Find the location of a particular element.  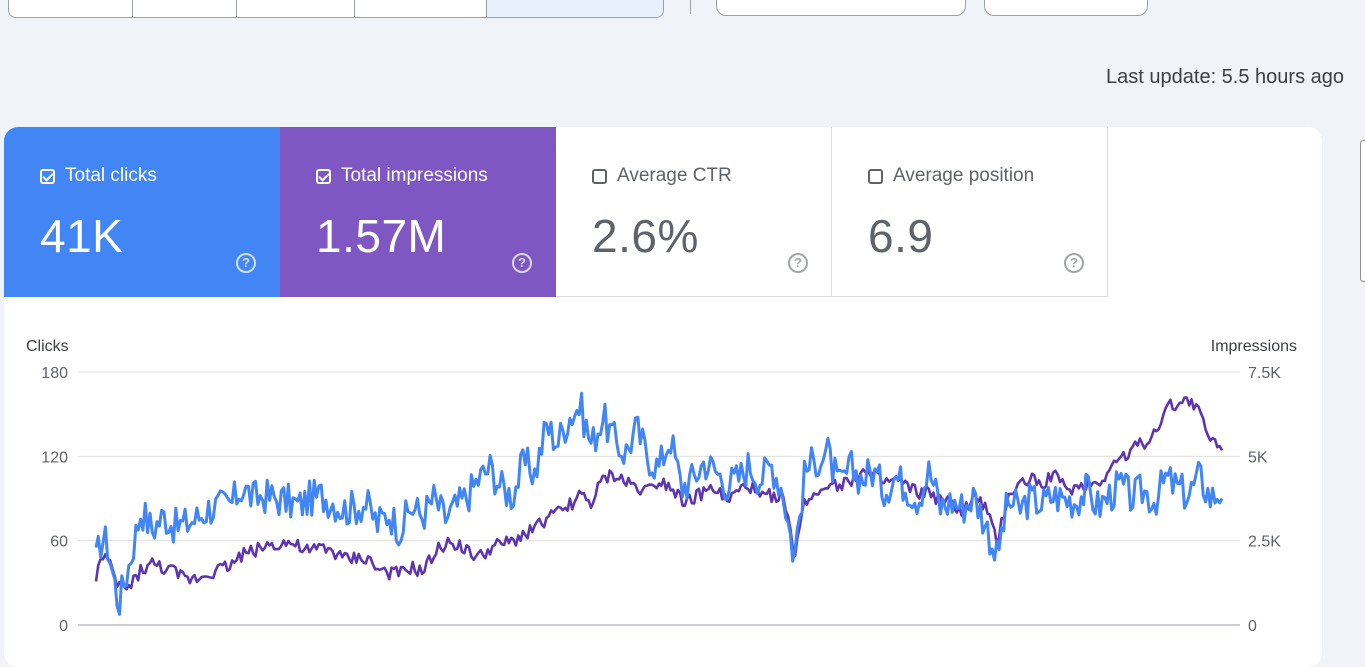

left-tick-label: 180 is located at coordinates (54, 373).